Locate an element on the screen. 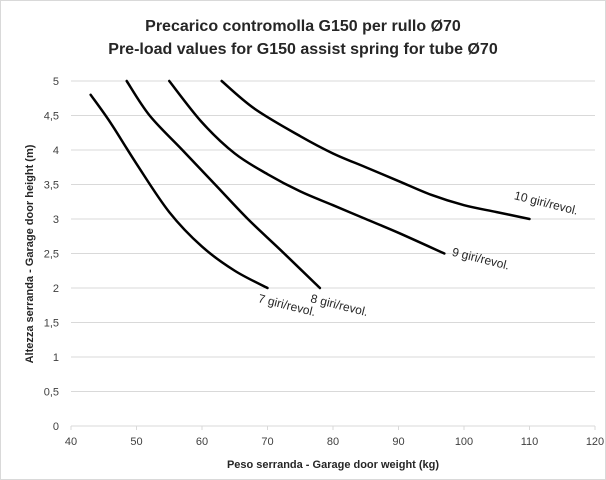  x-tick-label: 80 is located at coordinates (333, 442).